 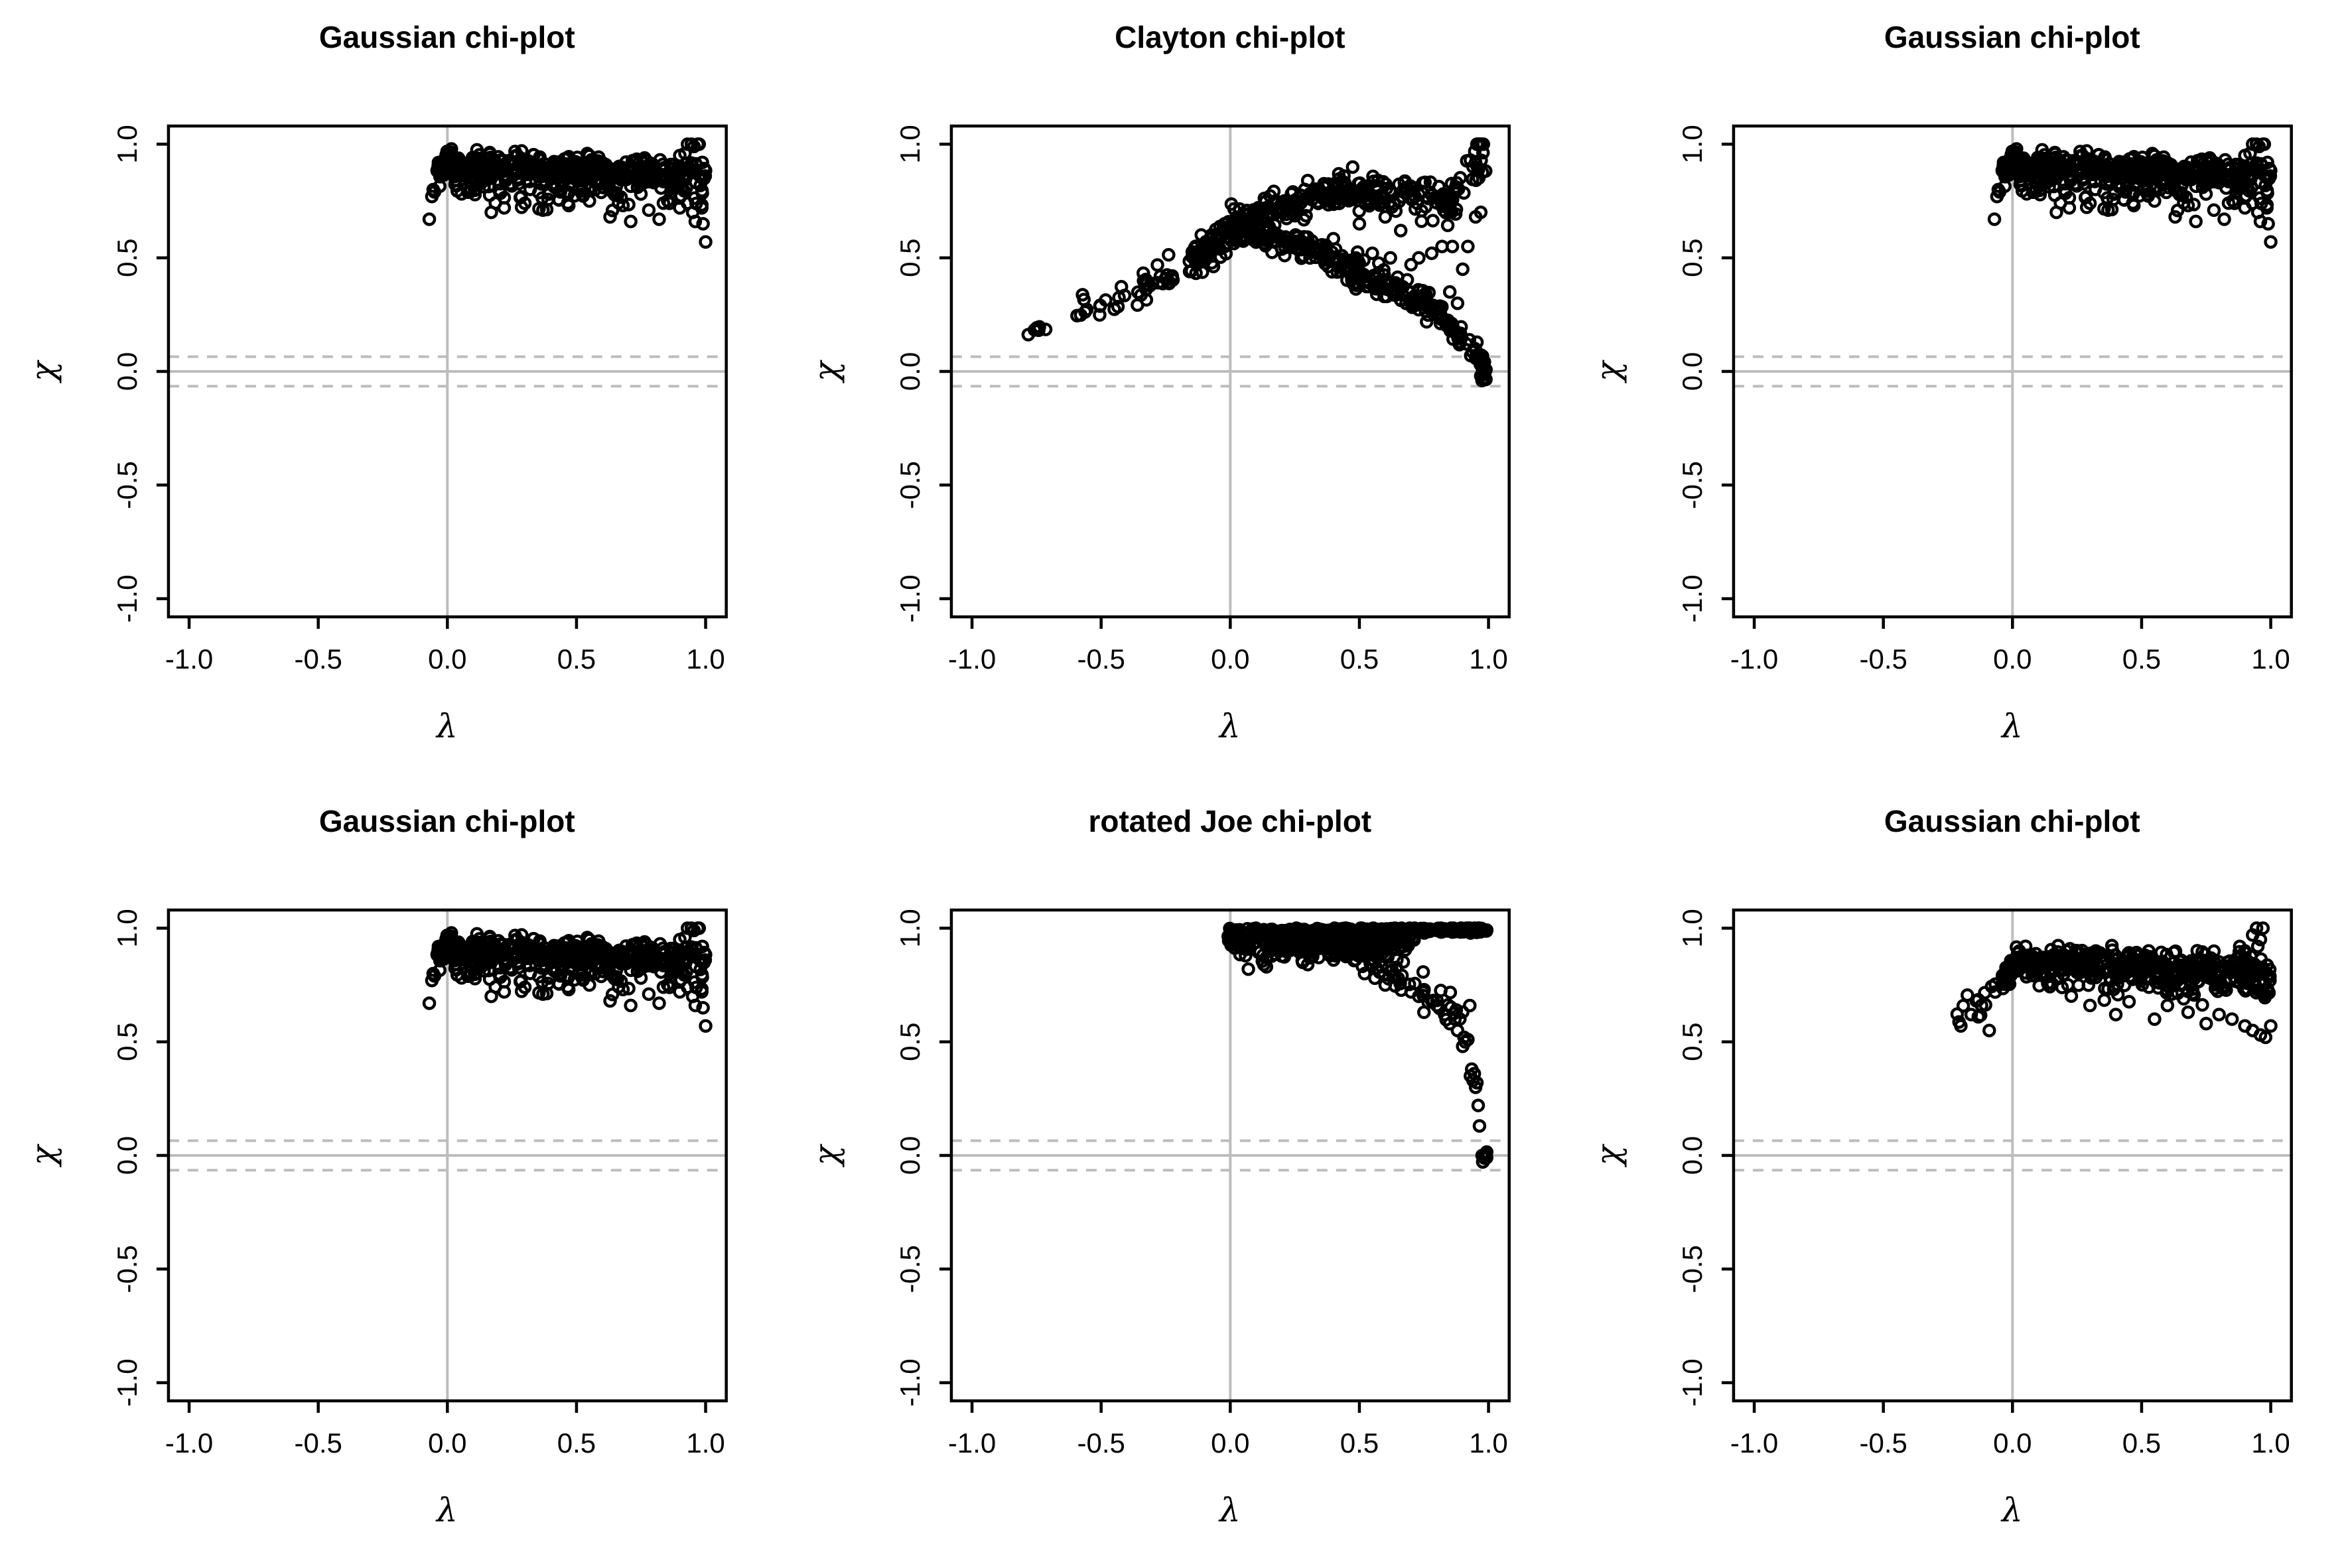 What do you see at coordinates (447, 659) in the screenshot?
I see `x-tick-label: 0.0` at bounding box center [447, 659].